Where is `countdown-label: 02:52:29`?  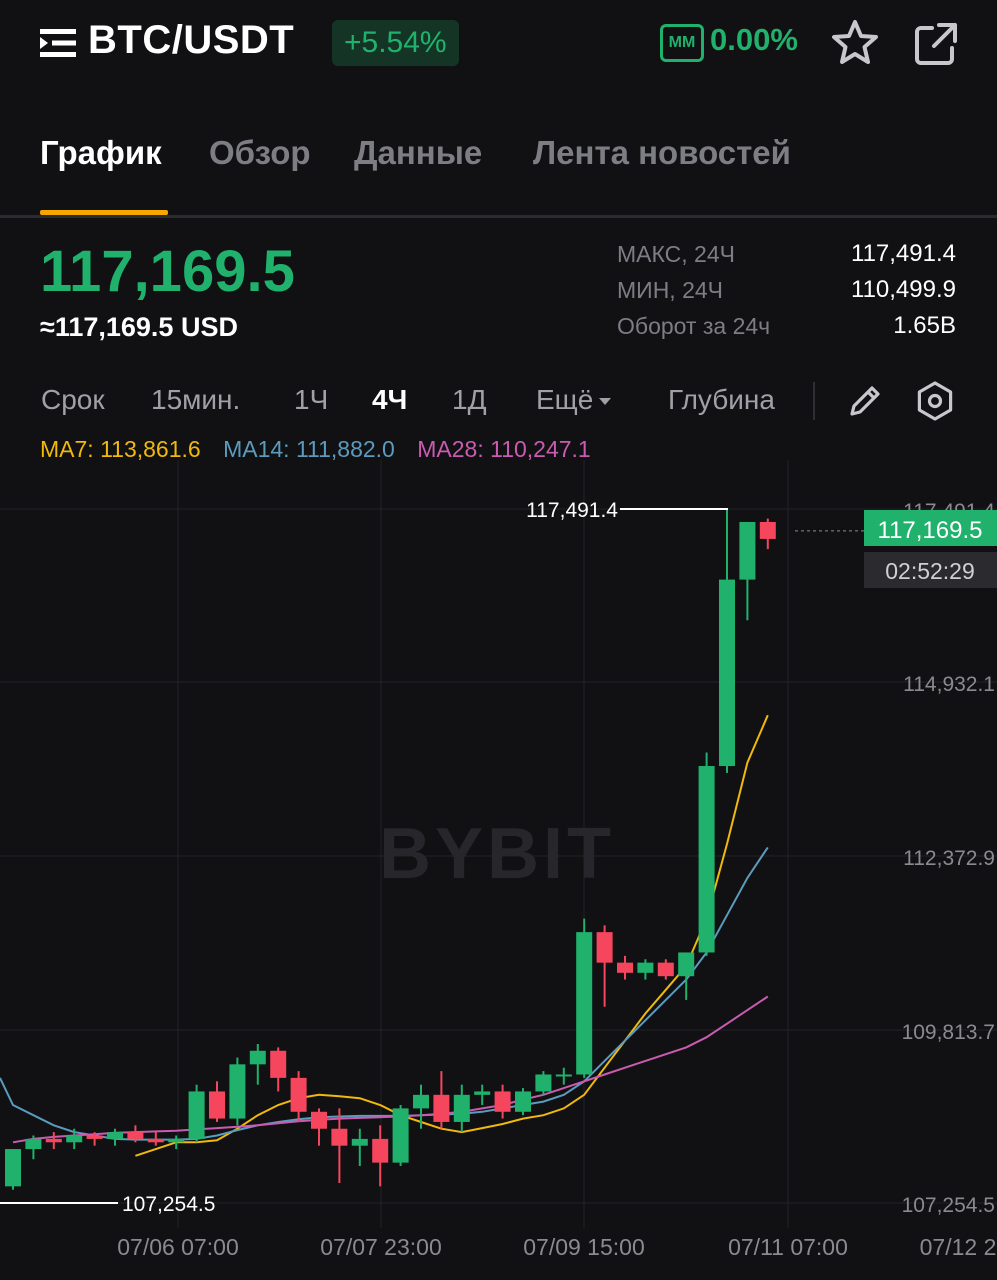 countdown-label: 02:52:29 is located at coordinates (930, 571).